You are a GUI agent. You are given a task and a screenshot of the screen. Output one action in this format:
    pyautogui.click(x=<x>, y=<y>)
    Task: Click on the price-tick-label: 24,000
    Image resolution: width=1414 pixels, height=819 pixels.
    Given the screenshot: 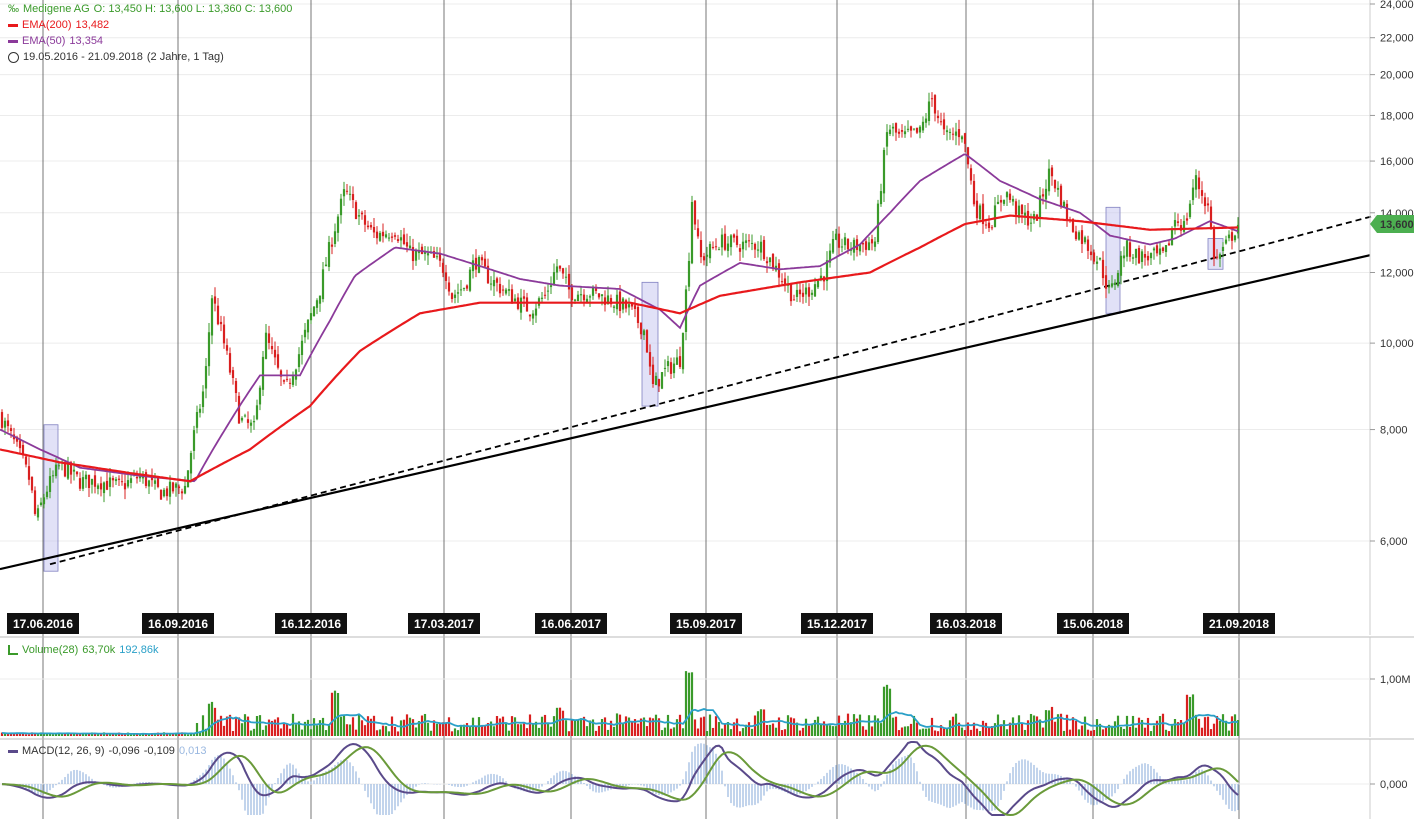 What is the action you would take?
    pyautogui.click(x=1397, y=5)
    